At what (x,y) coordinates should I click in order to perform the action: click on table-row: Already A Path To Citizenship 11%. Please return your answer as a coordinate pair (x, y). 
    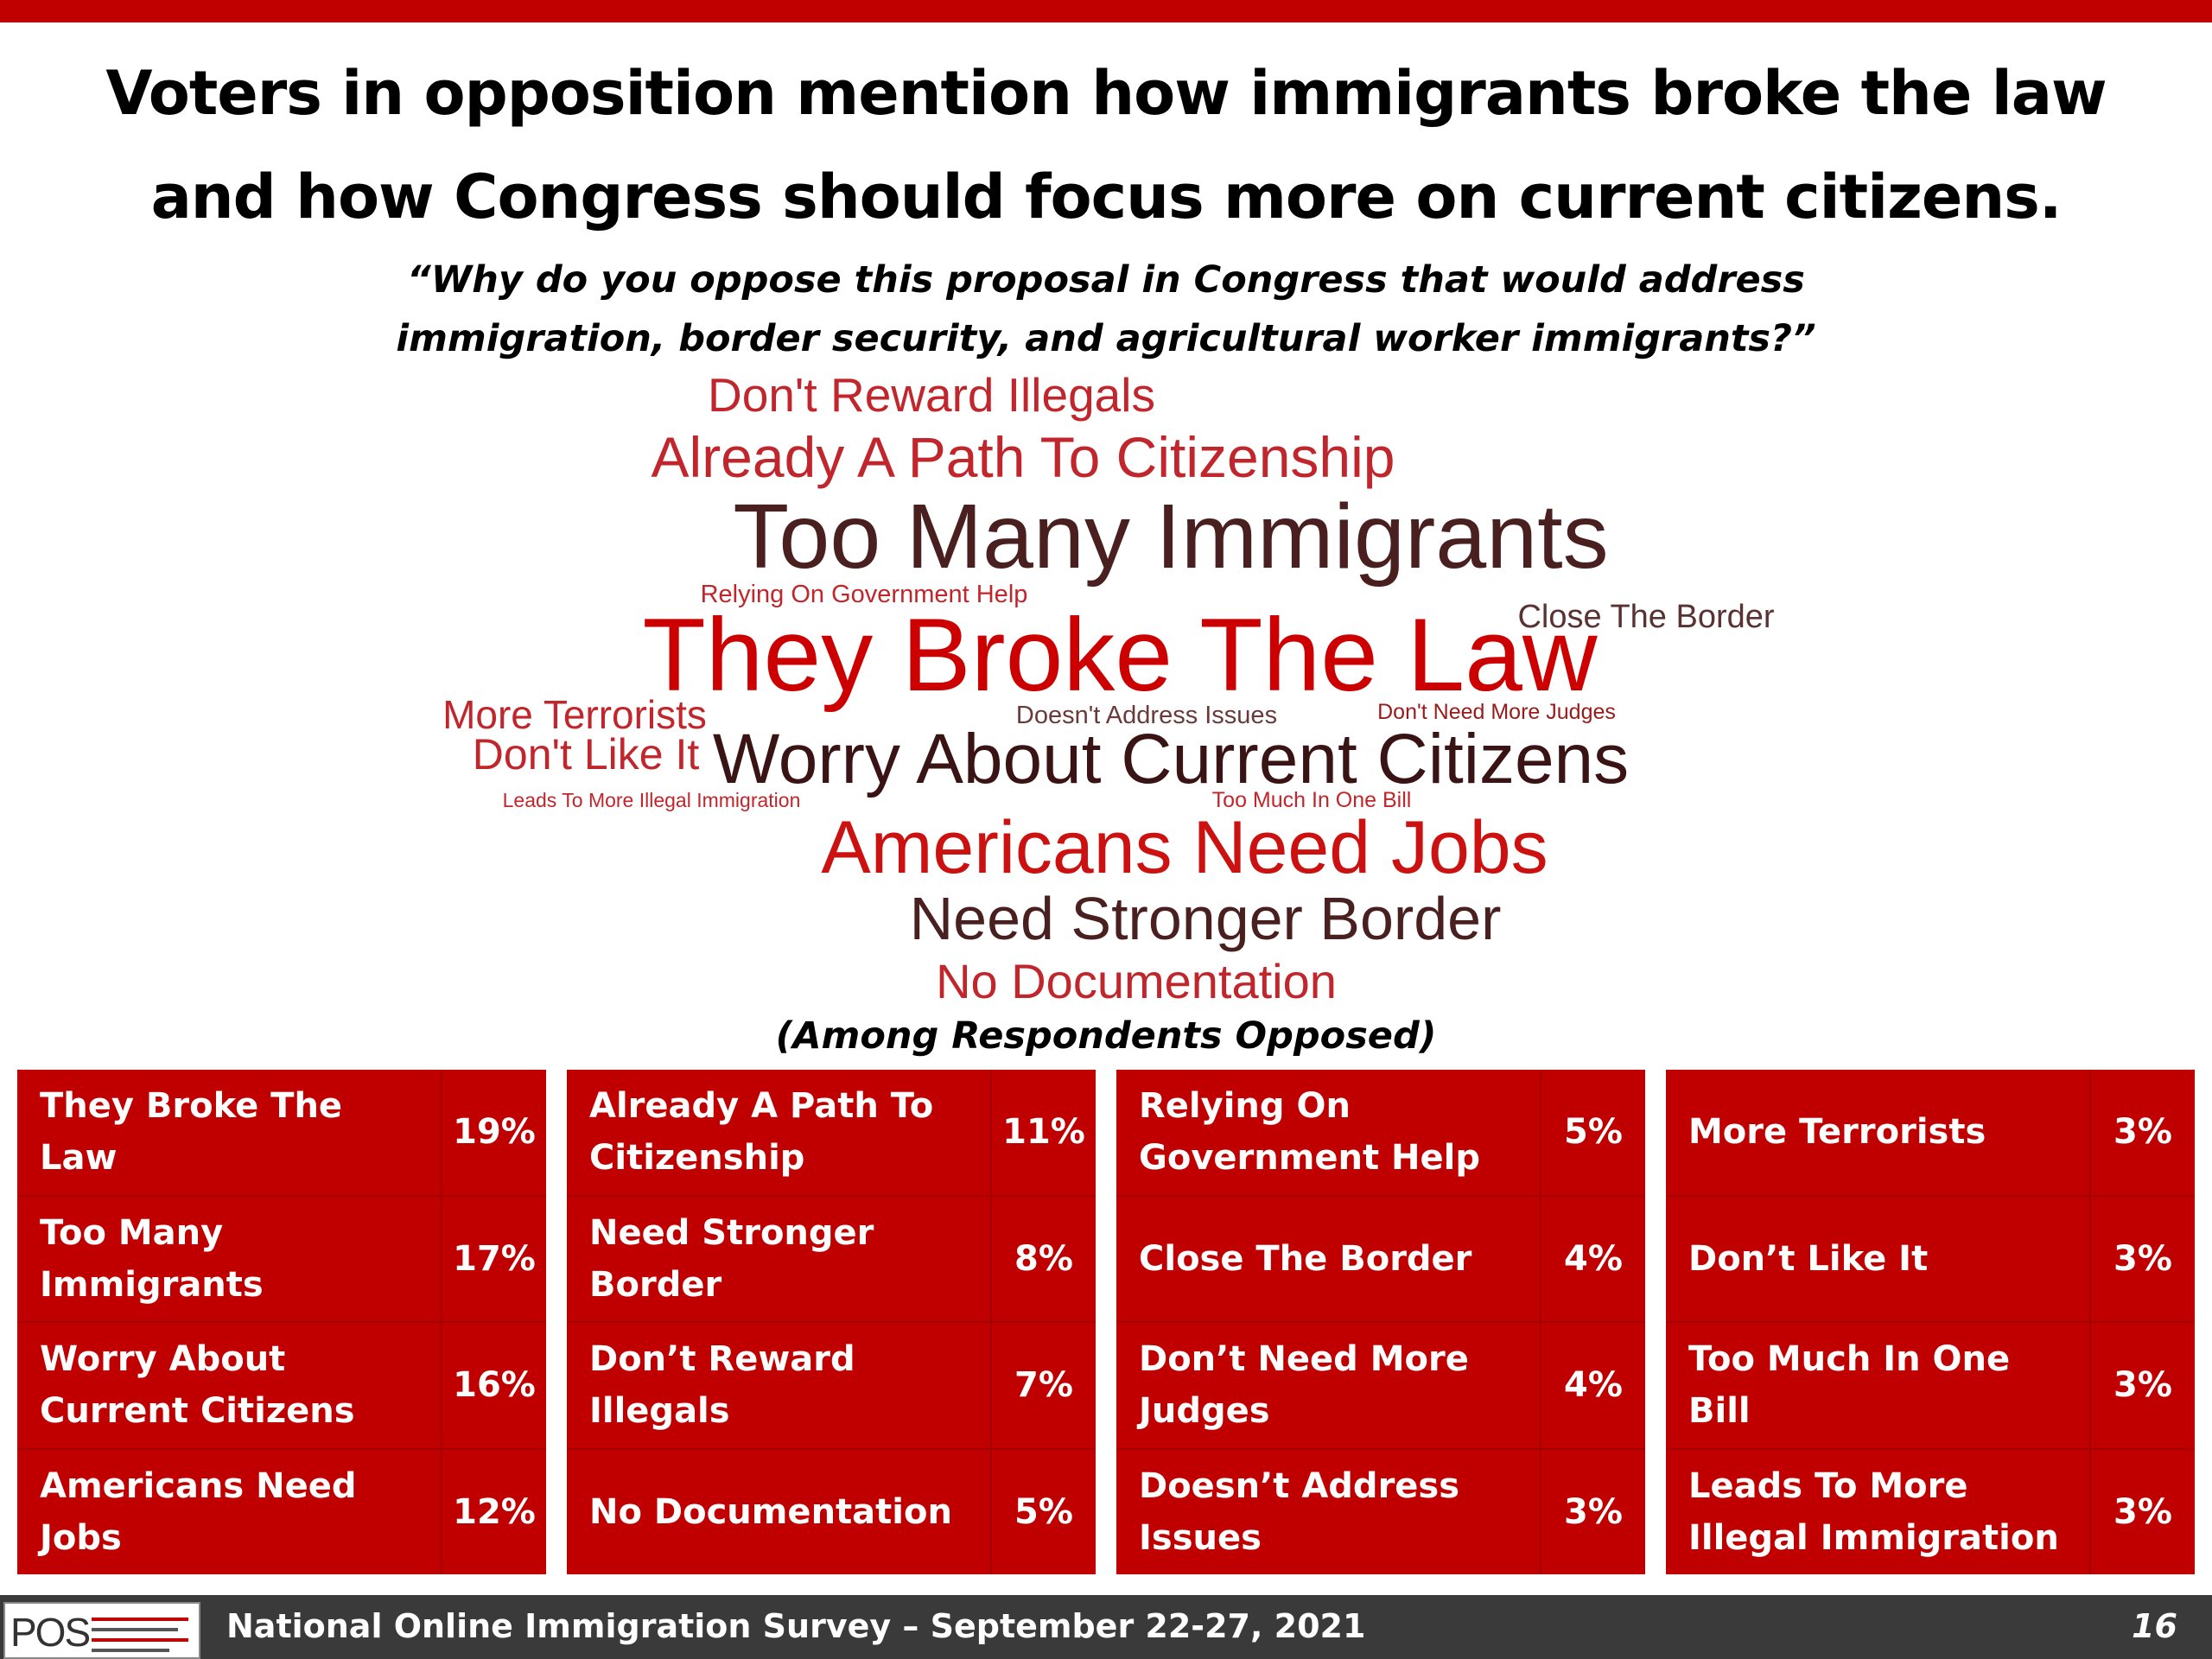
    Looking at the image, I should click on (831, 1132).